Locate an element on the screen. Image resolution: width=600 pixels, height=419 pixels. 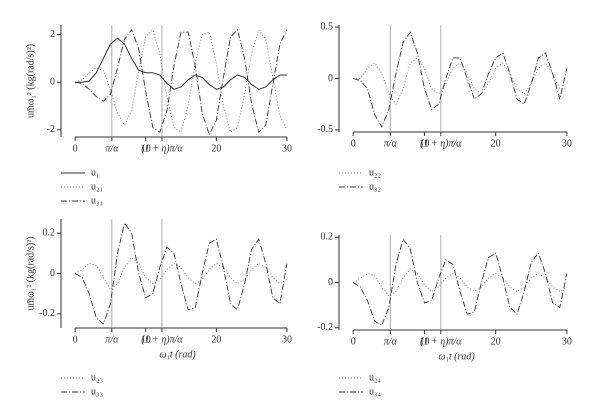
y-tick-label: -0.5 is located at coordinates (325, 129).